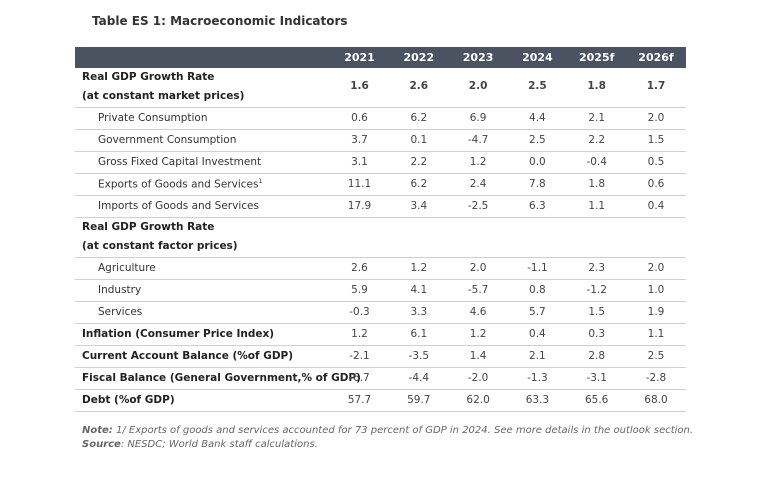 This screenshot has height=477, width=768. Describe the element at coordinates (380, 57) in the screenshot. I see `header-row: 2021 2022 2023 2024 2025f 2026f` at that location.